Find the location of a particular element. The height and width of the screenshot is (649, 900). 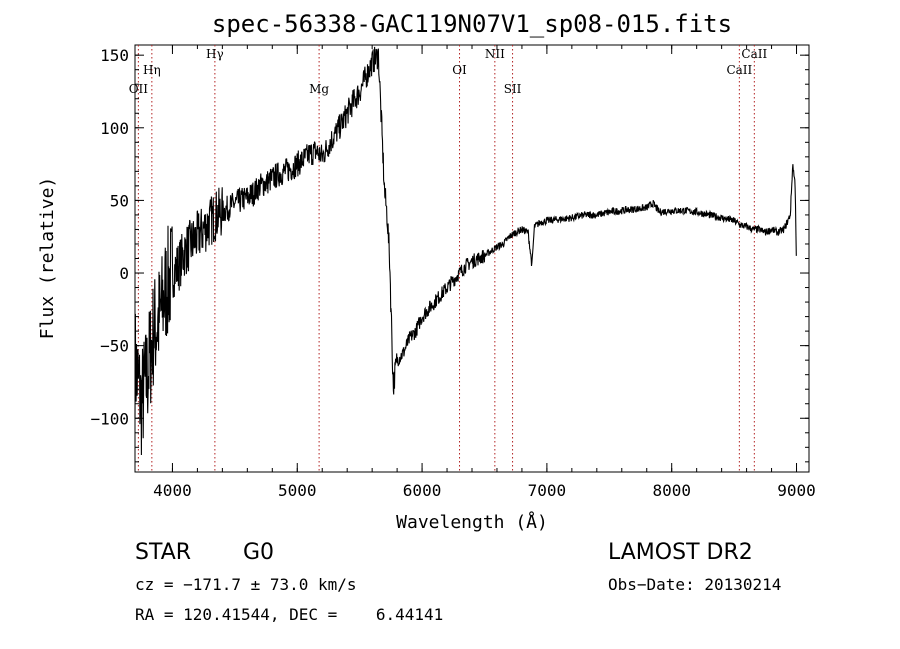

spectral-line-label-1: Hη is located at coordinates (152, 70).